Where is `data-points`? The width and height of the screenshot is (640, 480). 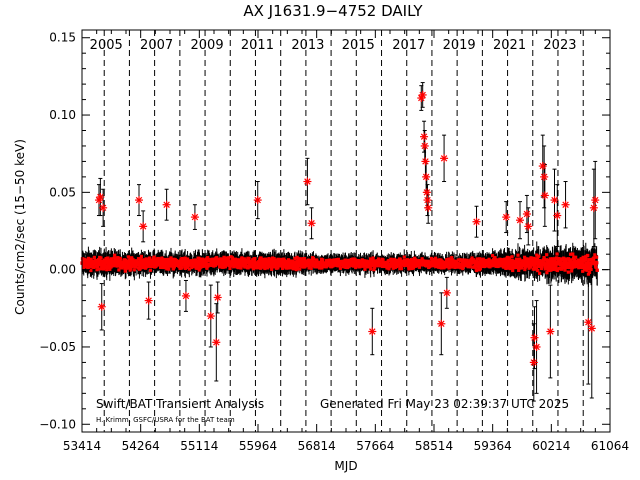
data-points is located at coordinates (339, 264).